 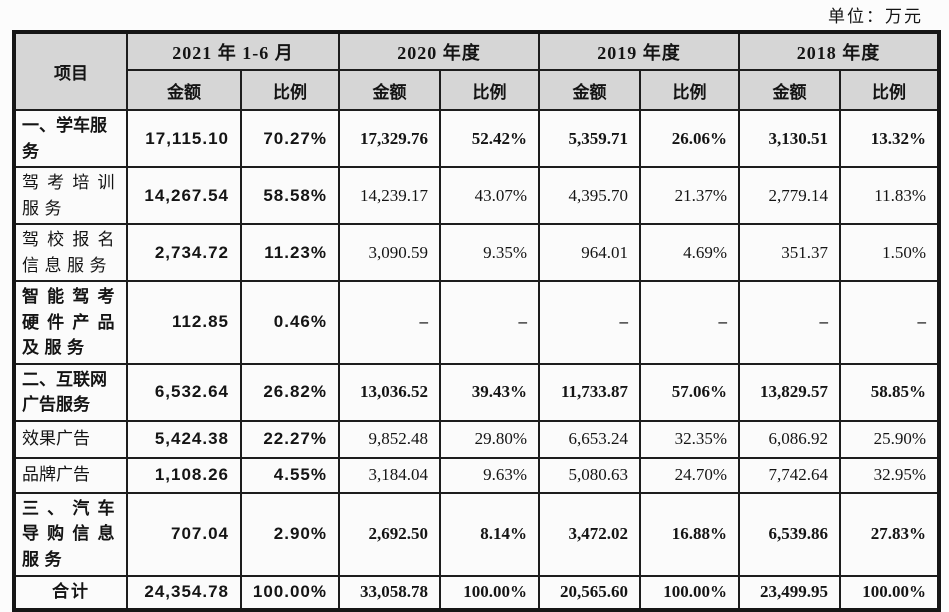 I want to click on item-cell: 智能驾考硬件产品及服务, so click(x=70, y=322).